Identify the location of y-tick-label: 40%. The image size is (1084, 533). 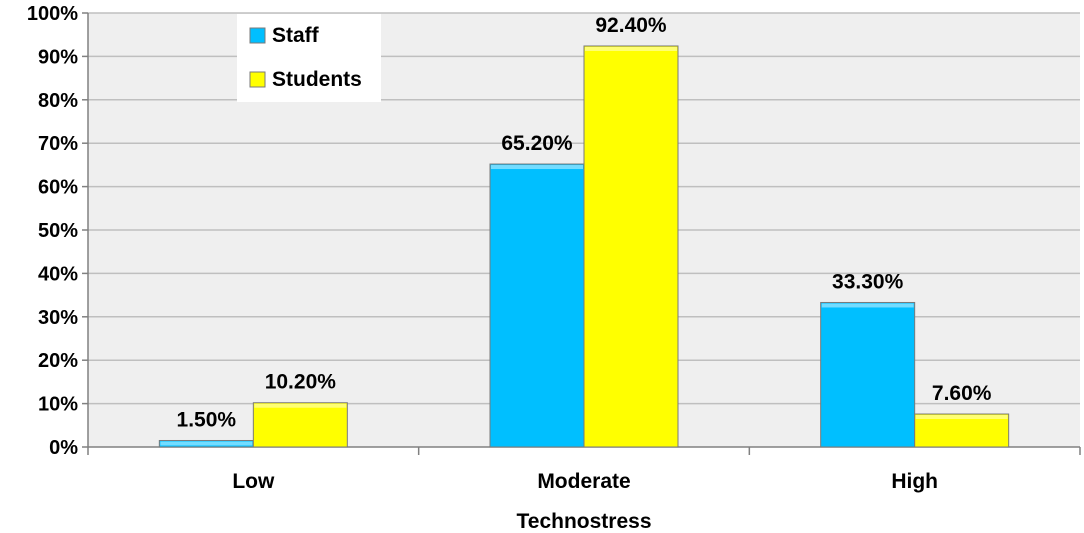
(58, 274).